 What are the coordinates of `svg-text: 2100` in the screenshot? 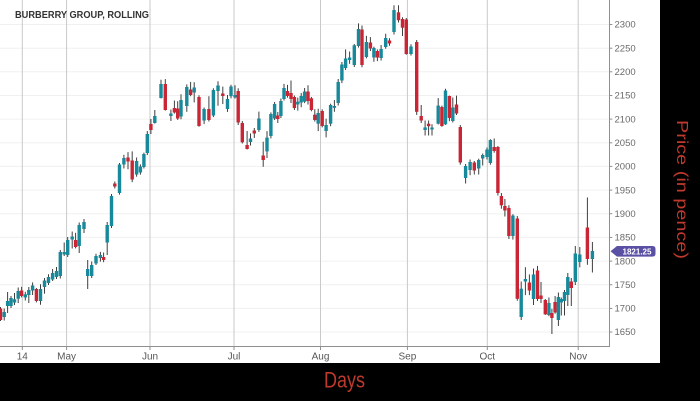 It's located at (625, 119).